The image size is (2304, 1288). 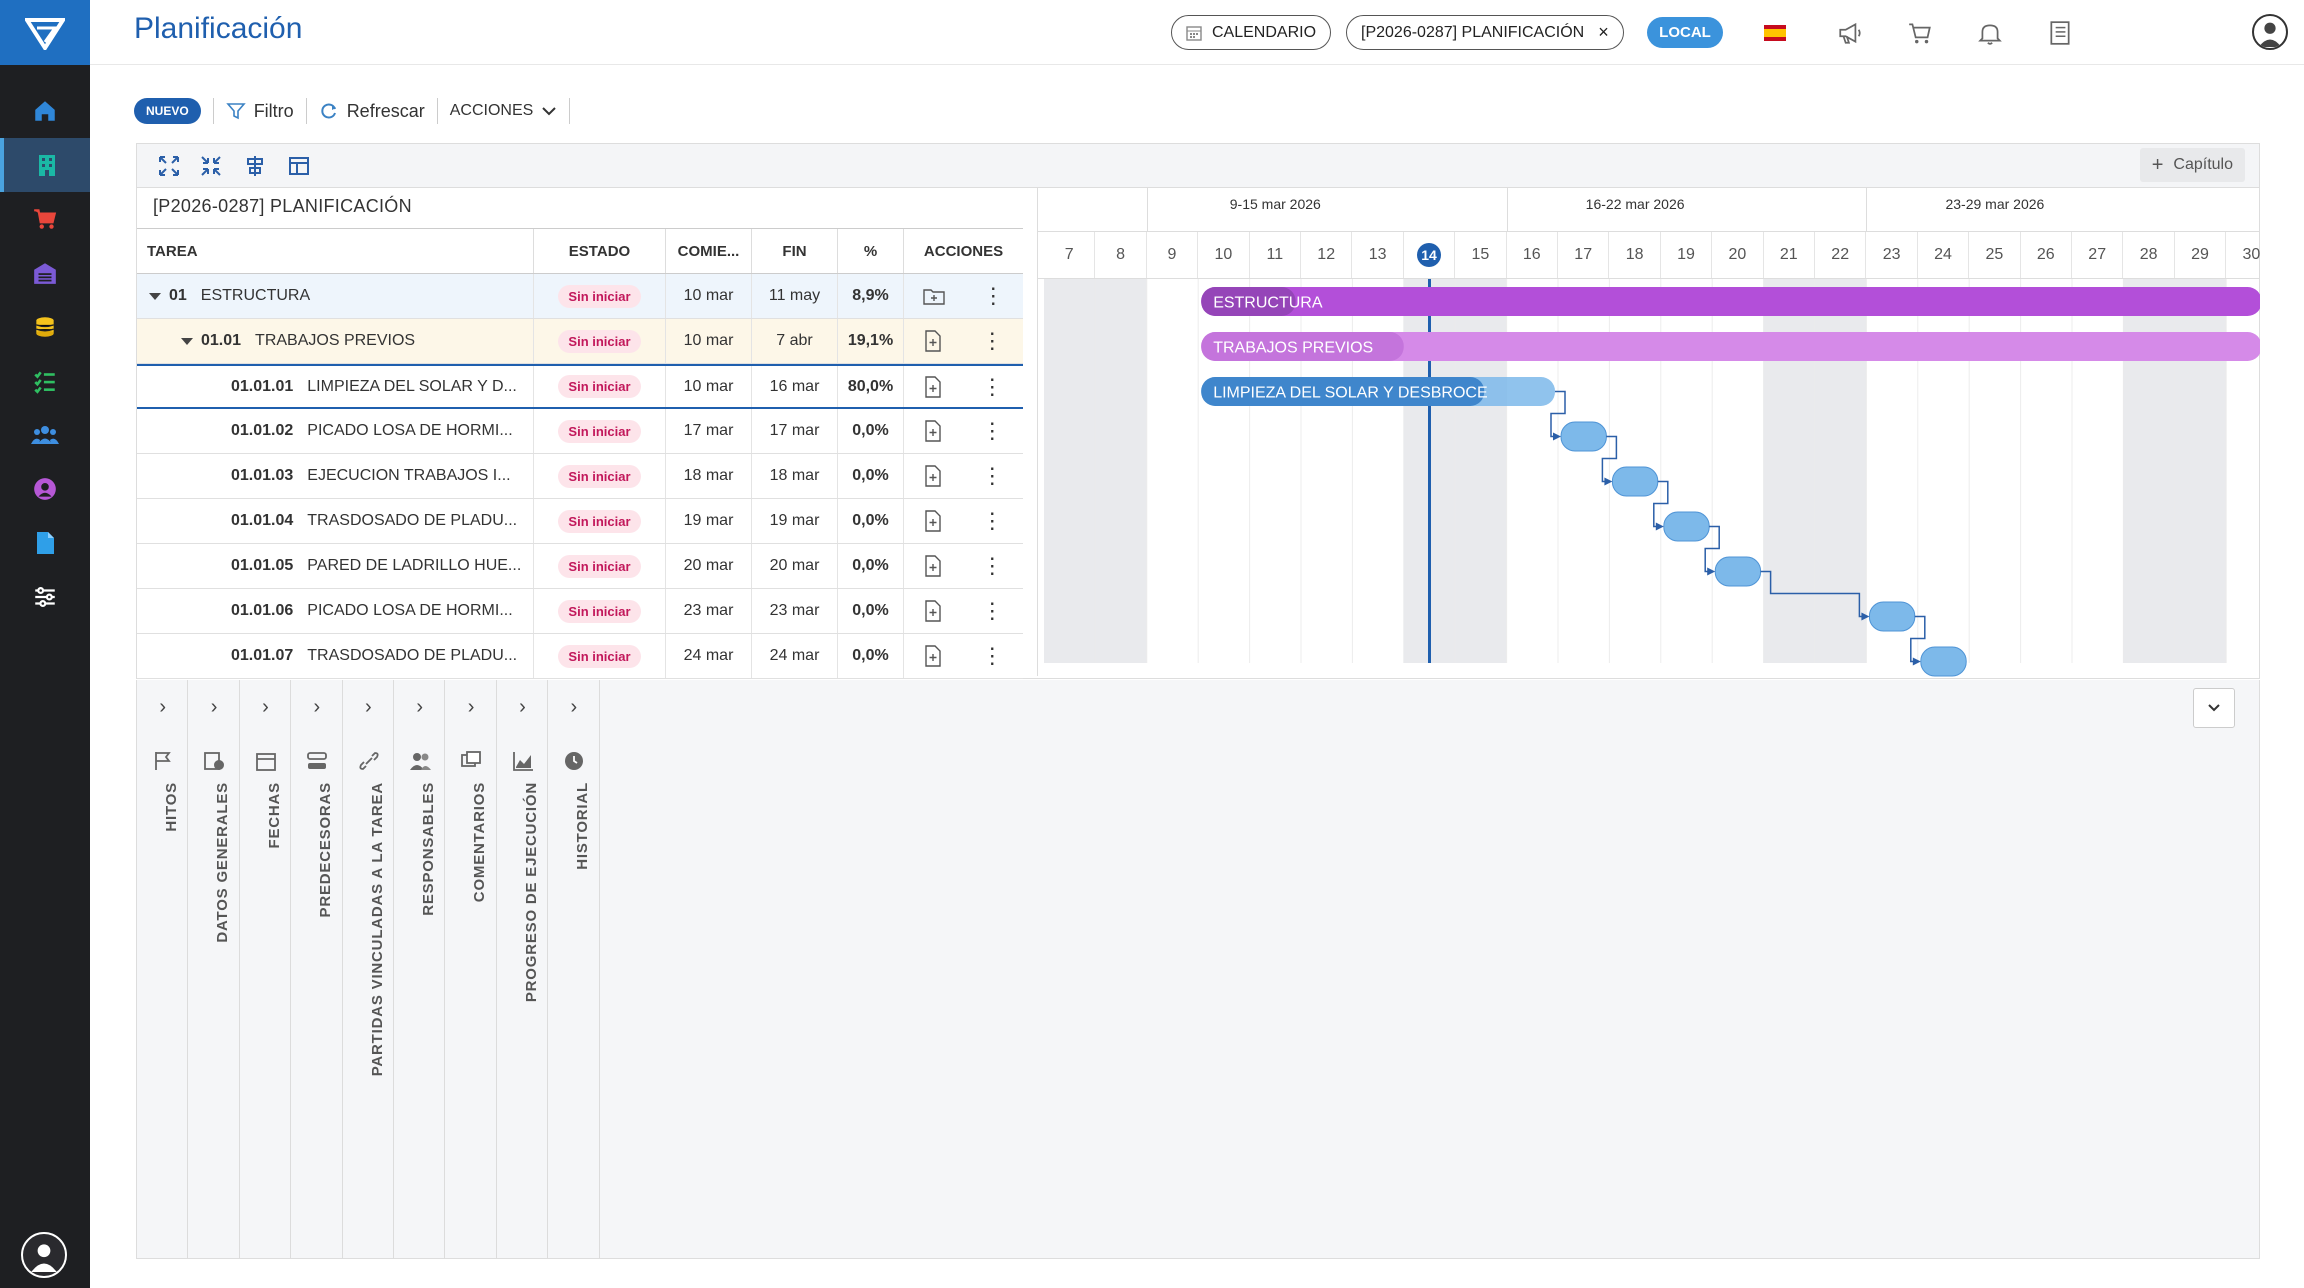 I want to click on add-chapter-button: + Capítulo, so click(x=2192, y=165).